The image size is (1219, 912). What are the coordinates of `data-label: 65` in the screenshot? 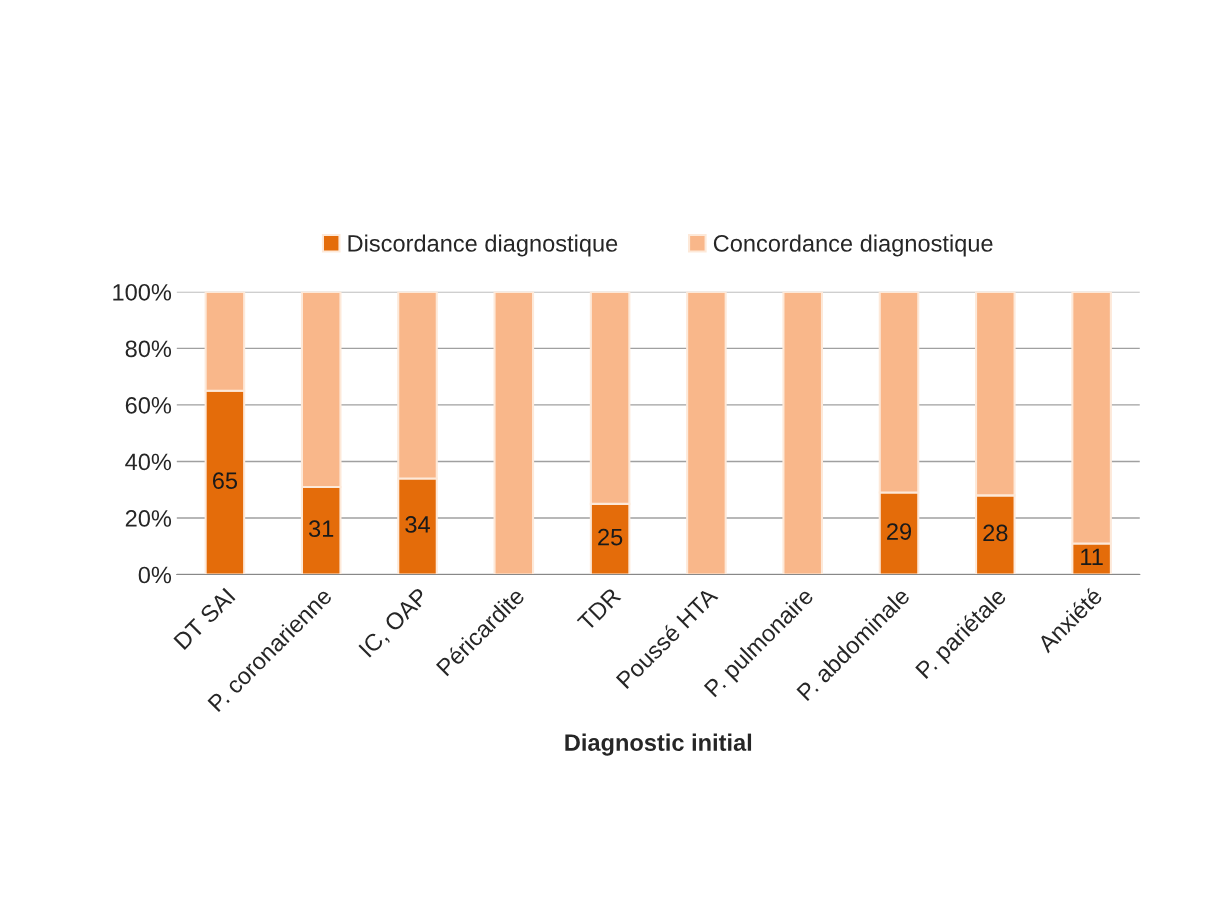 It's located at (225, 481).